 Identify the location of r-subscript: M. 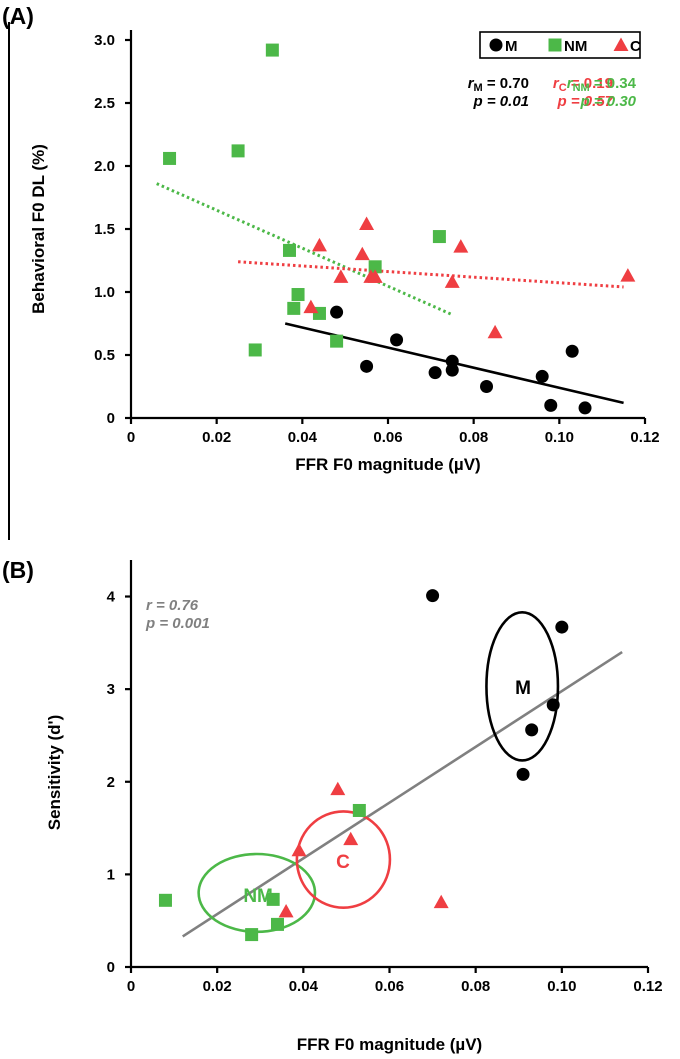
(478, 88).